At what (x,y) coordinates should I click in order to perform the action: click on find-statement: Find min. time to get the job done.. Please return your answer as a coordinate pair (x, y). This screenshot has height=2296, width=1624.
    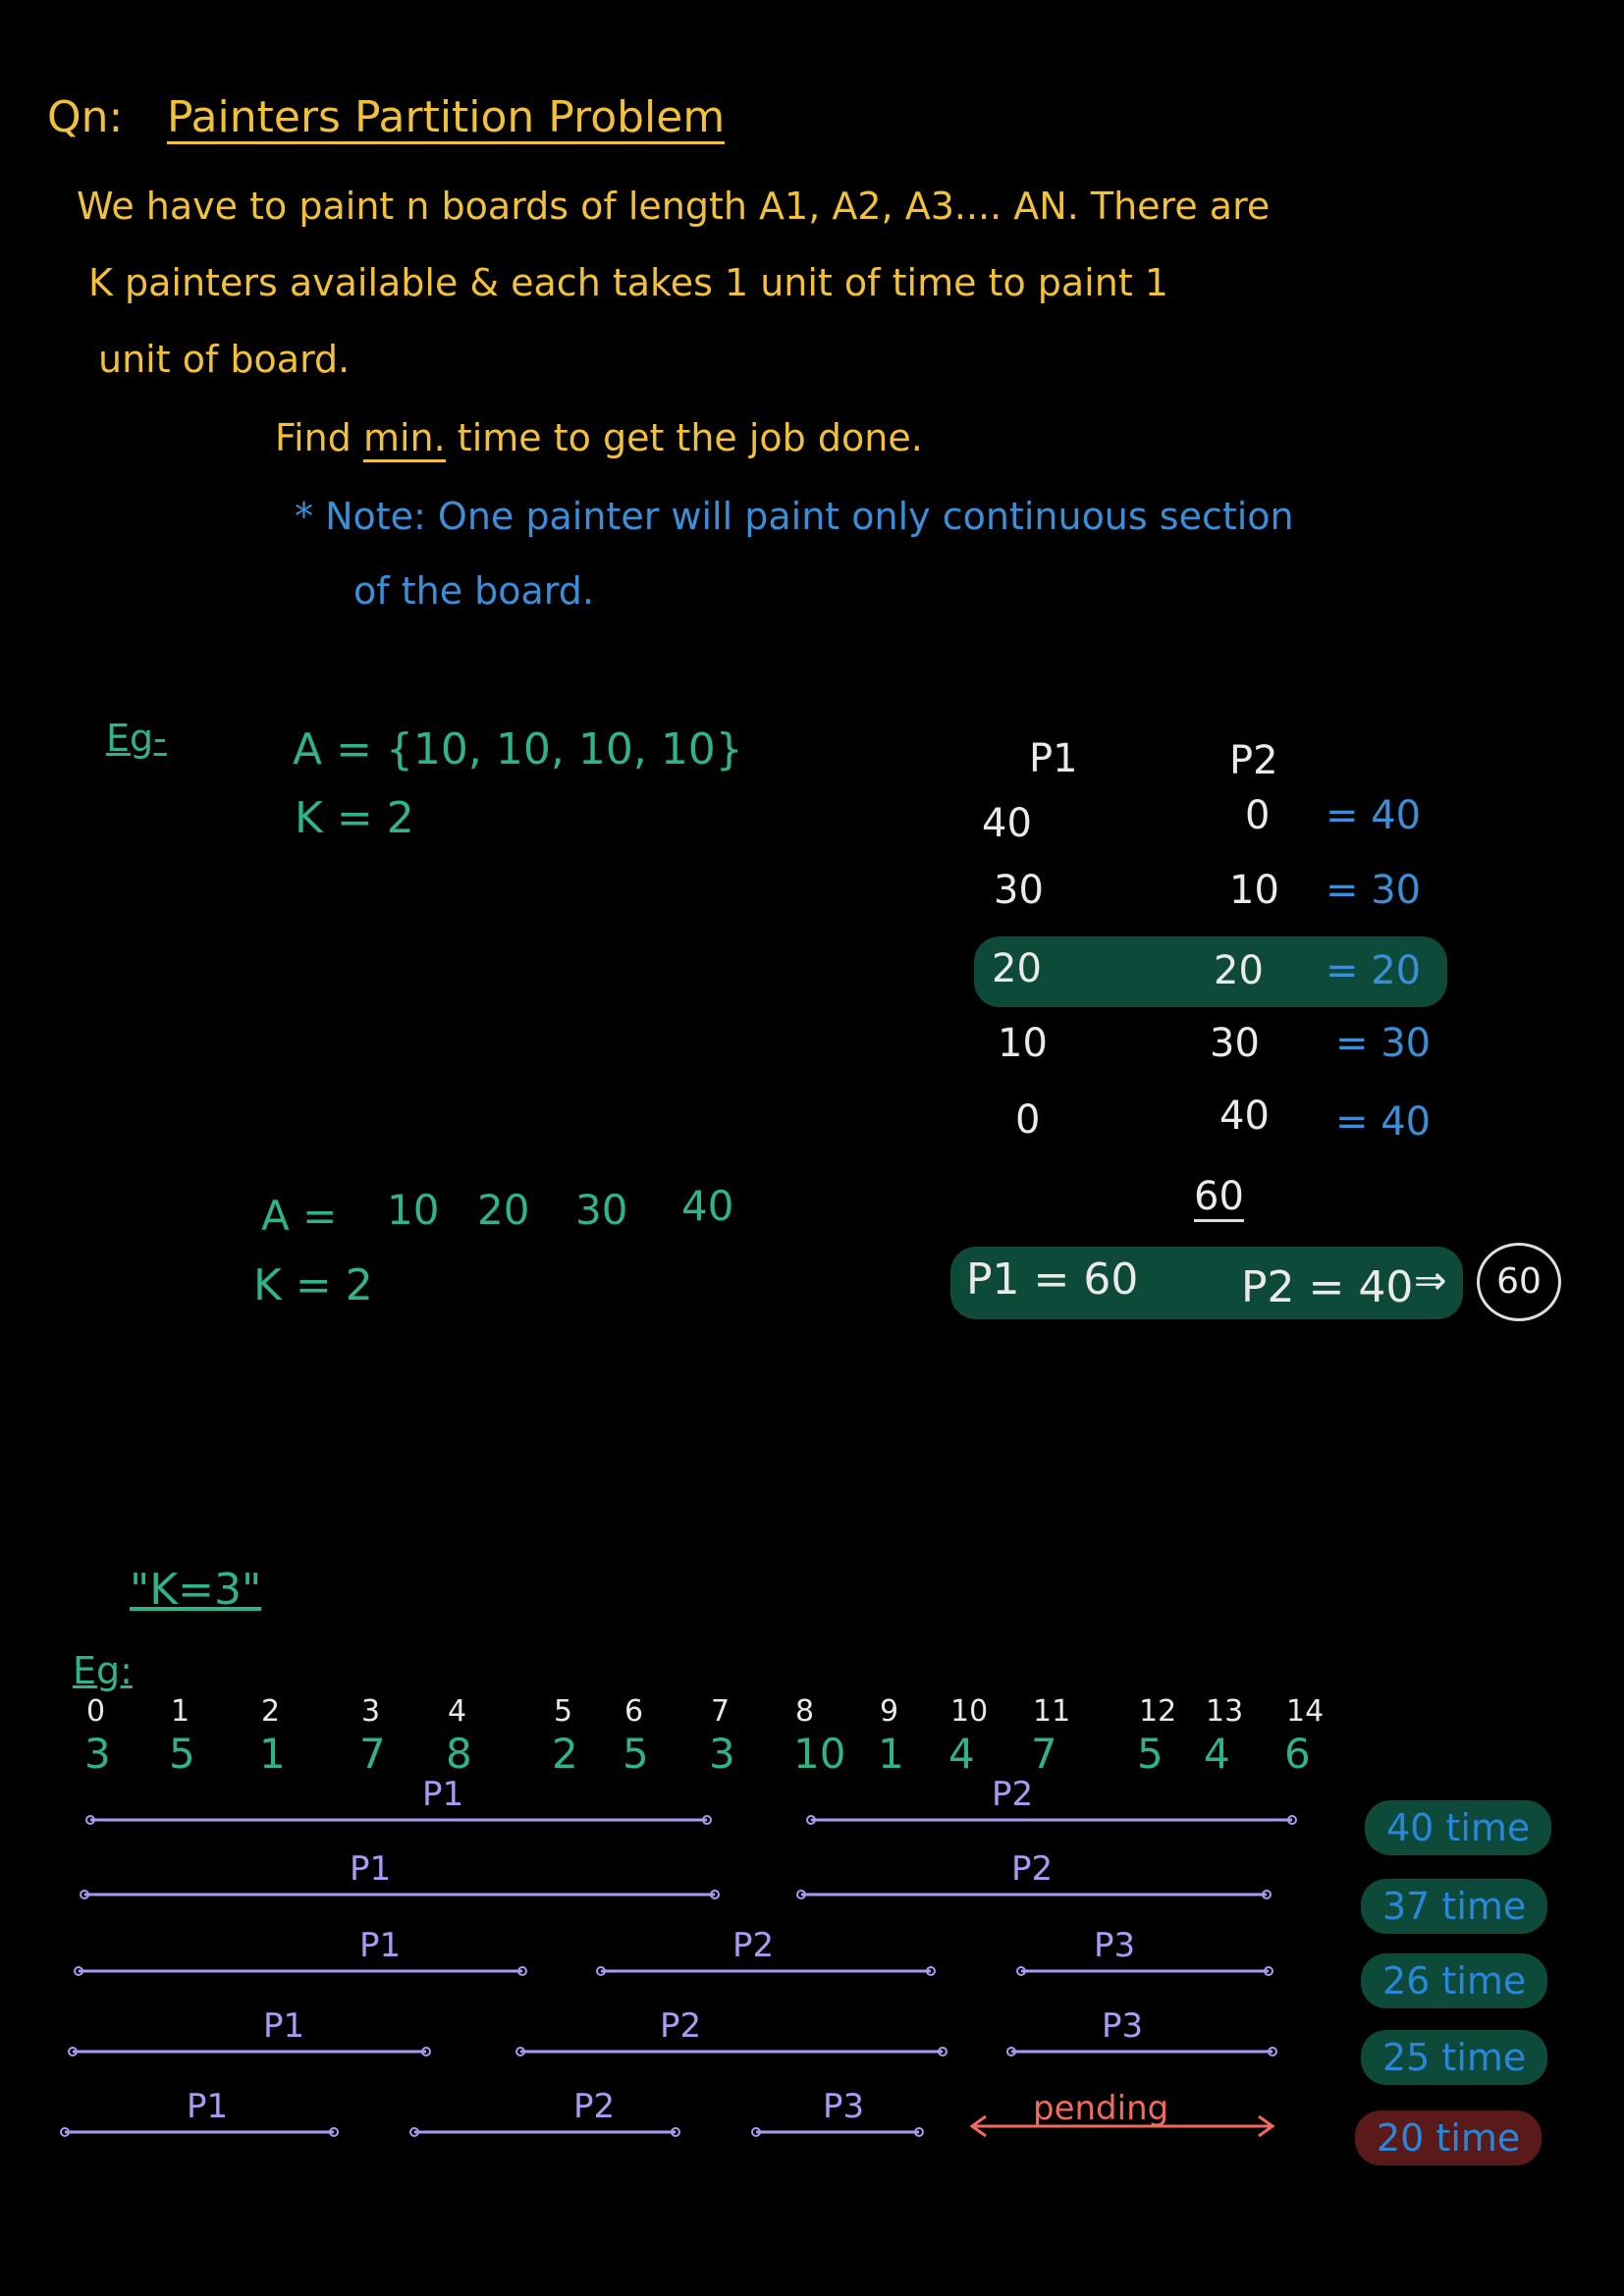
    Looking at the image, I should click on (599, 439).